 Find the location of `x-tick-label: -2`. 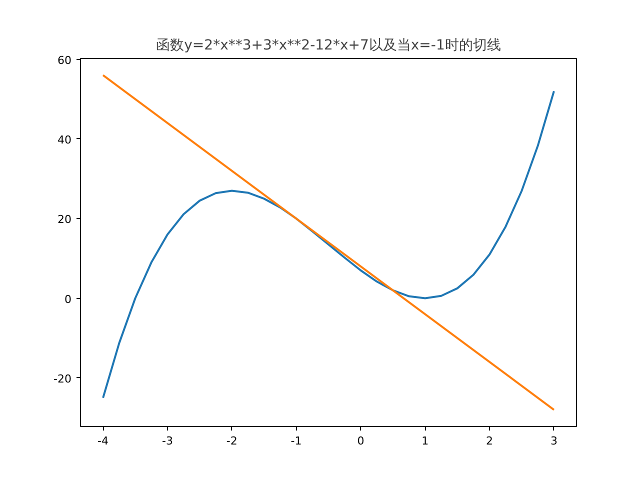

x-tick-label: -2 is located at coordinates (232, 441).